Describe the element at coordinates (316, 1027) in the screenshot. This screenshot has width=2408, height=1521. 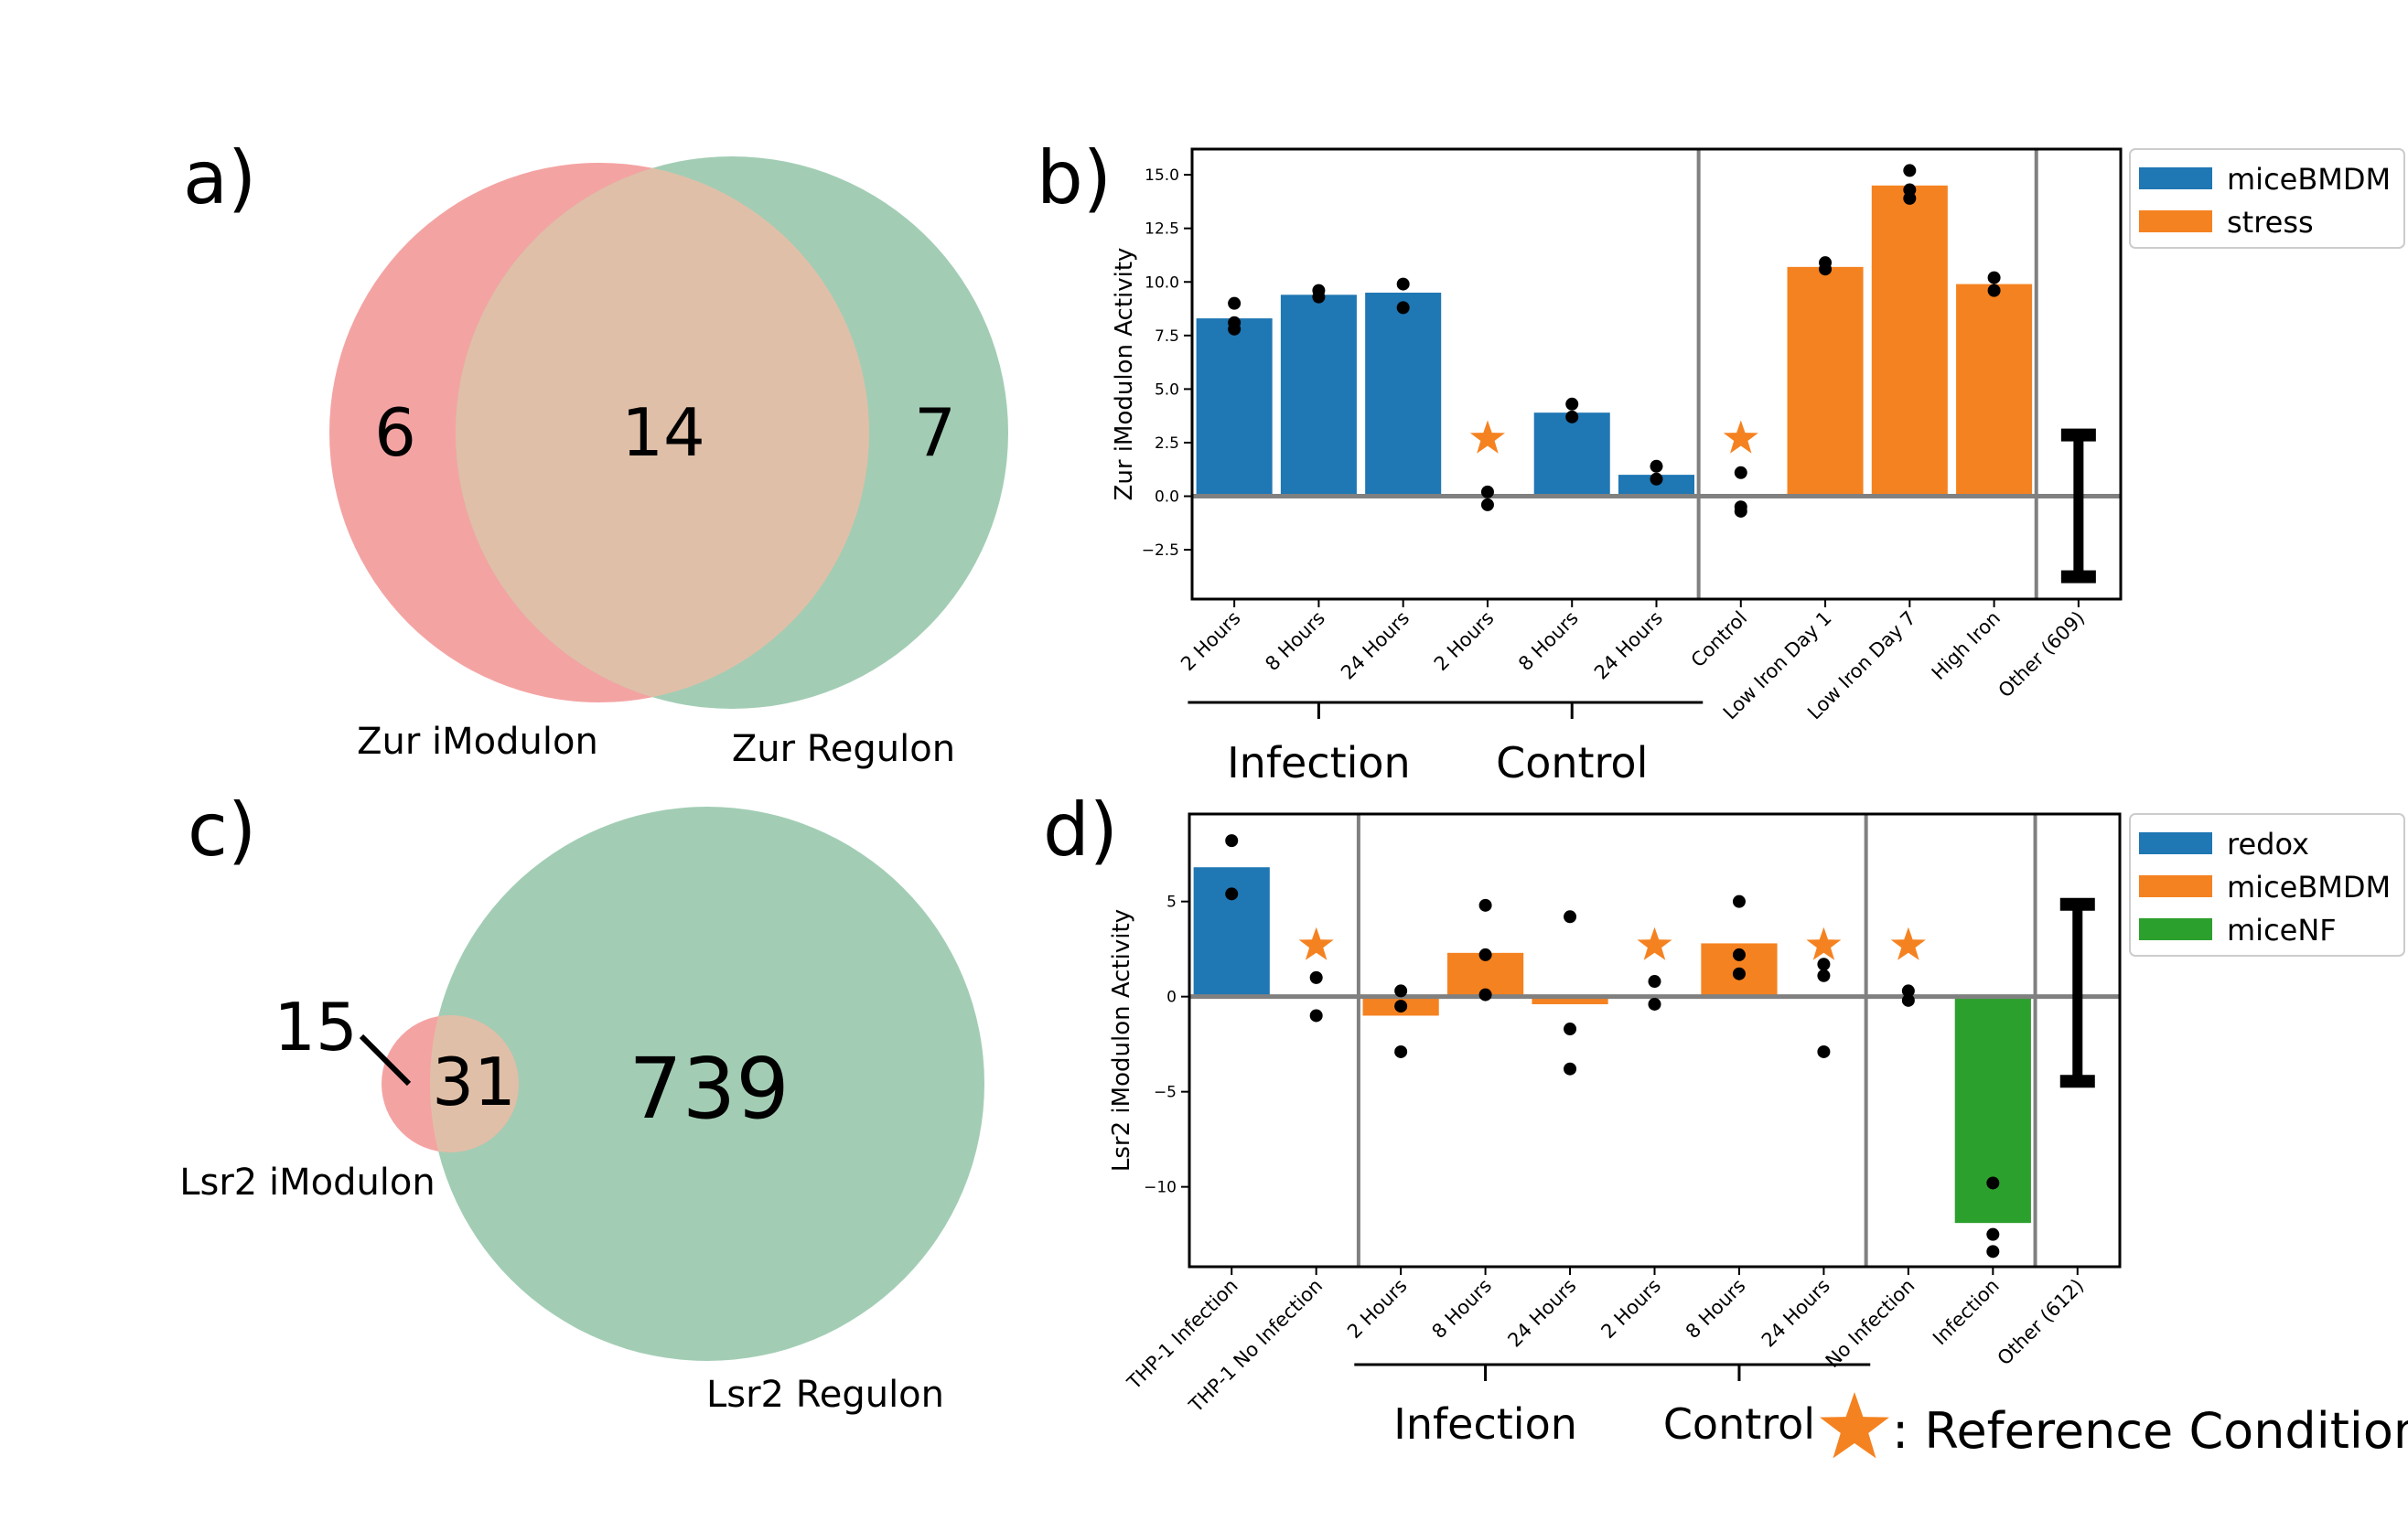
I see `lsr2-imodulon-only-count: 15` at that location.